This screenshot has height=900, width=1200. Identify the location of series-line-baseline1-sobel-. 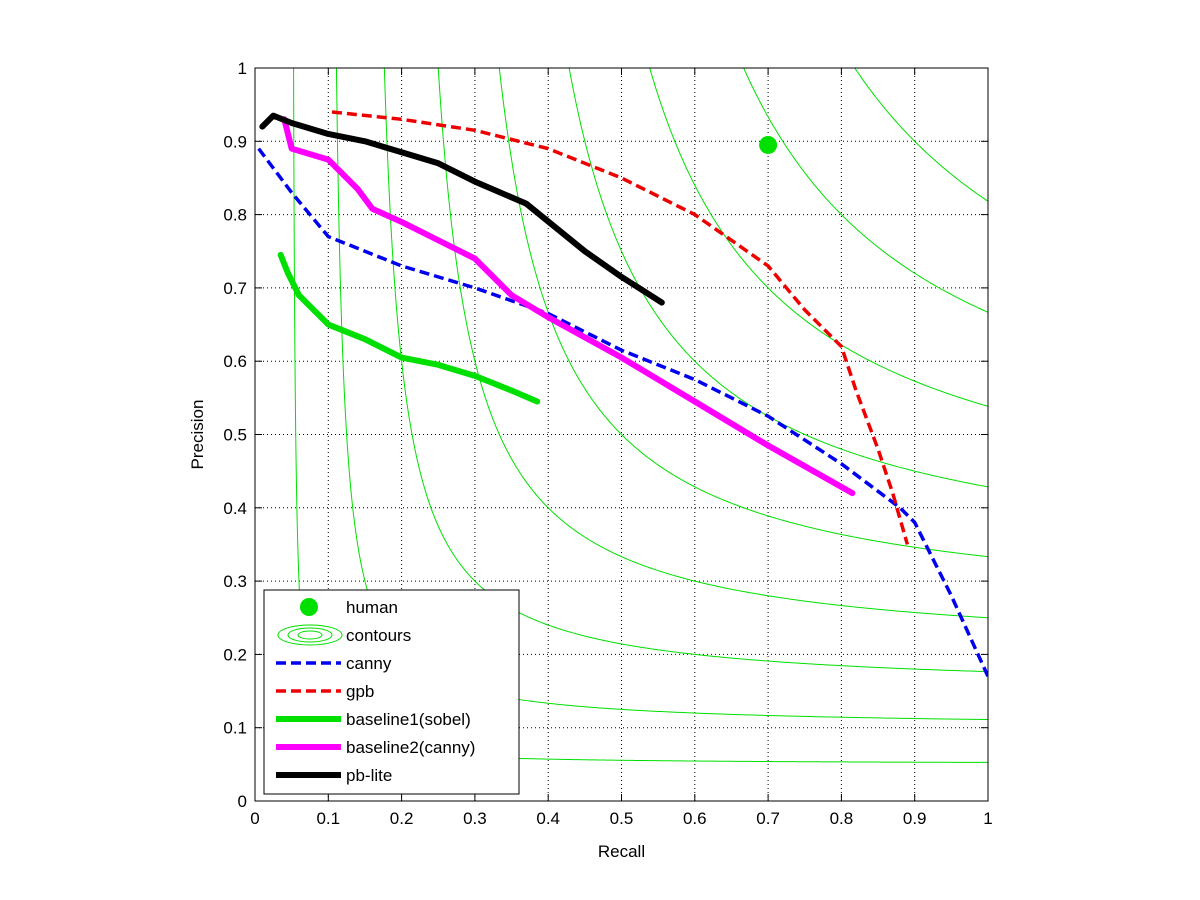
(409, 328).